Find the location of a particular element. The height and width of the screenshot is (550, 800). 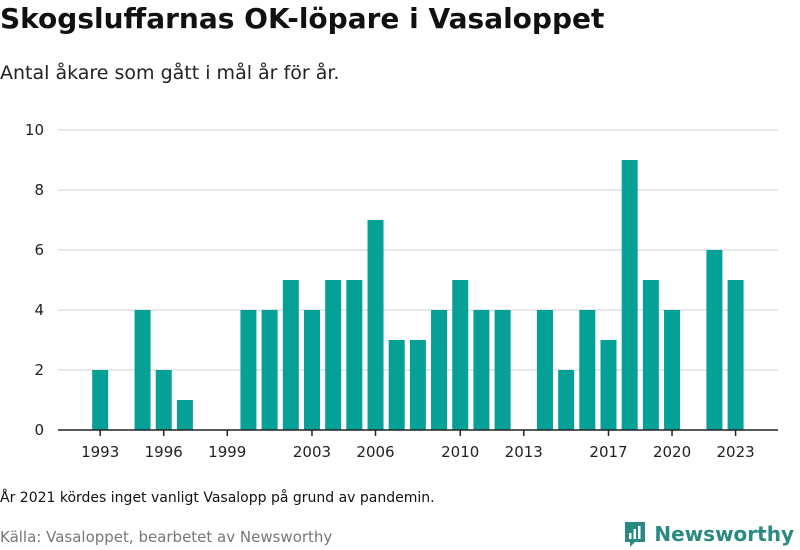

bar-2006 is located at coordinates (375, 325).